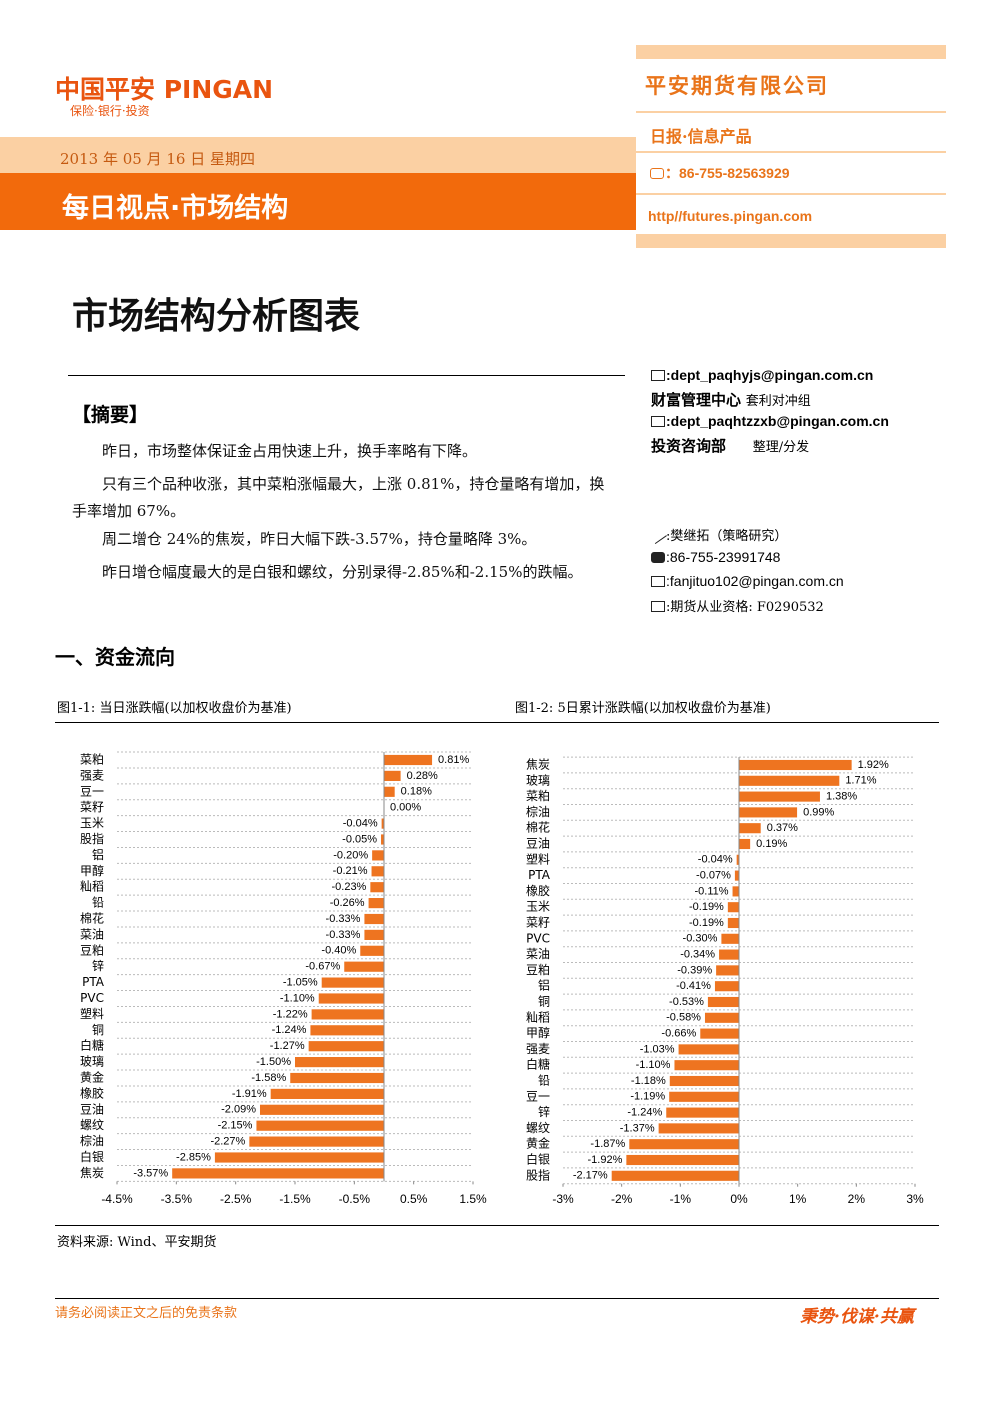 The height and width of the screenshot is (1403, 992). Describe the element at coordinates (414, 1199) in the screenshot. I see `x-tick-label: 0.5%` at that location.